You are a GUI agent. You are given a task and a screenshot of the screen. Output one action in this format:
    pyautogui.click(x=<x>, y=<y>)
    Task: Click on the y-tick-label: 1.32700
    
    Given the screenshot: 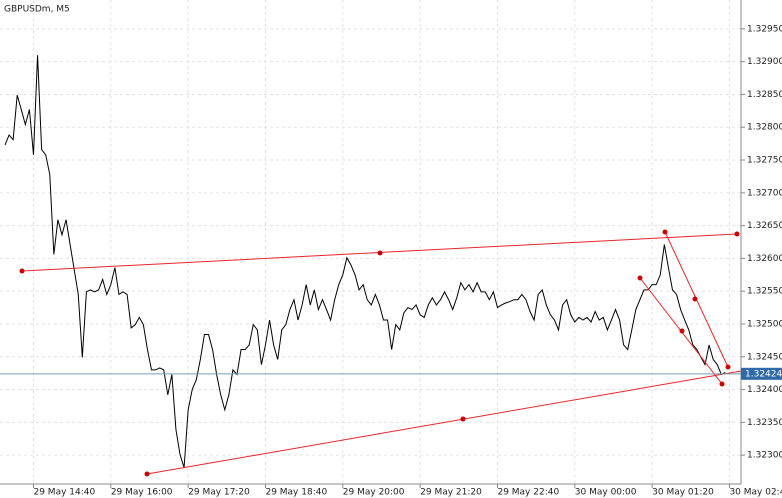 What is the action you would take?
    pyautogui.click(x=764, y=193)
    